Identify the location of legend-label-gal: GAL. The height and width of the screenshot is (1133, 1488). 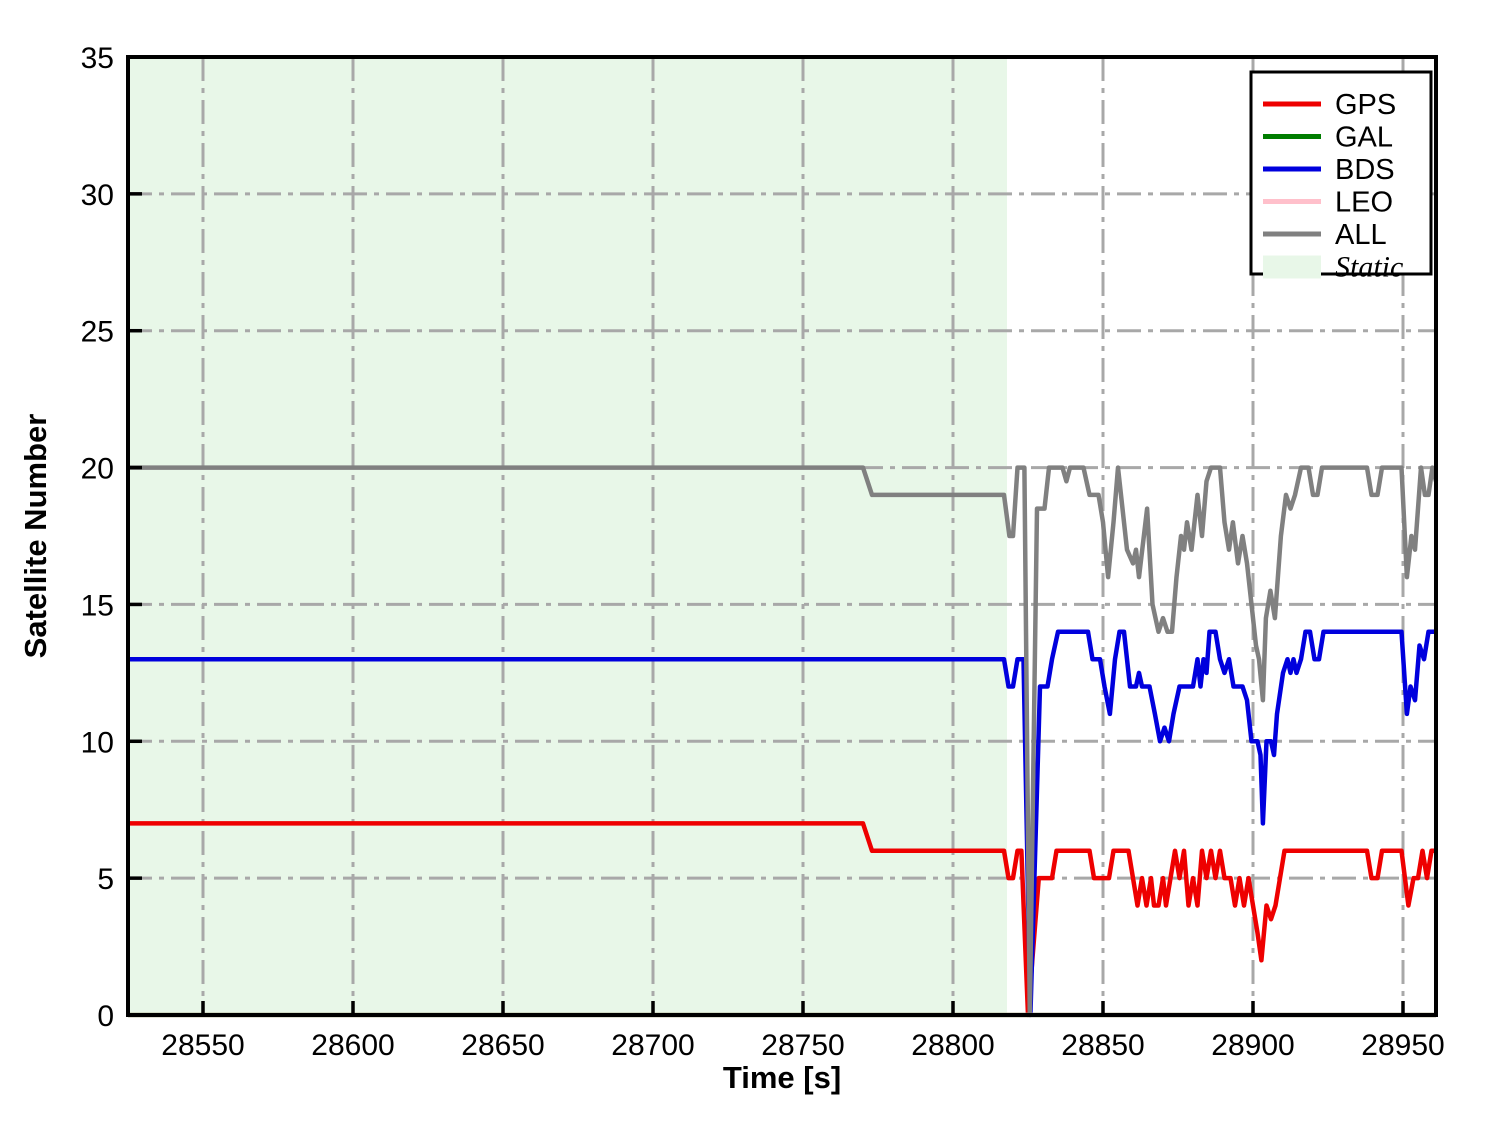
(1364, 138).